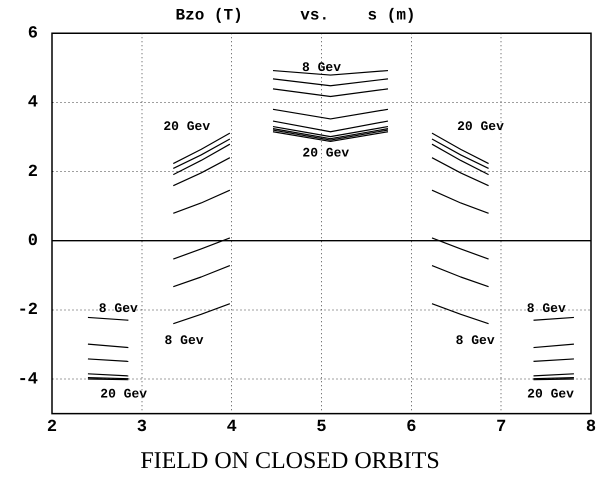  What do you see at coordinates (321, 428) in the screenshot?
I see `x-tick-label: 5` at bounding box center [321, 428].